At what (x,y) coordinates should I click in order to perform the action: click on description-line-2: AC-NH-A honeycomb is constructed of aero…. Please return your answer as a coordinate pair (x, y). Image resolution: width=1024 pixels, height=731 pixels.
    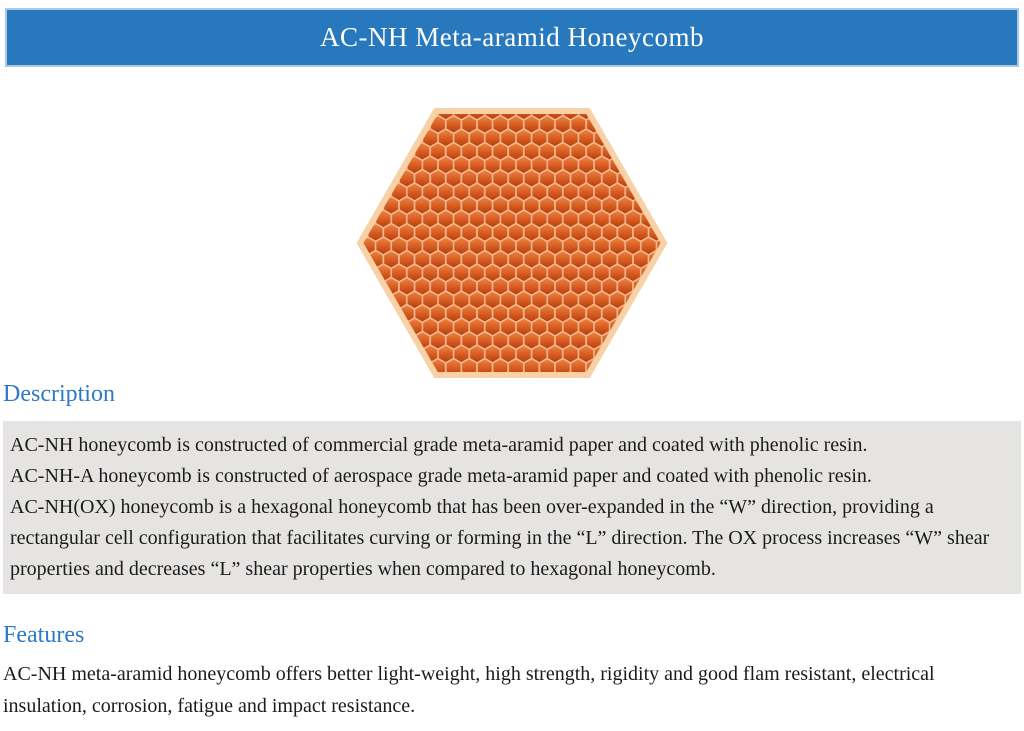
    Looking at the image, I should click on (441, 476).